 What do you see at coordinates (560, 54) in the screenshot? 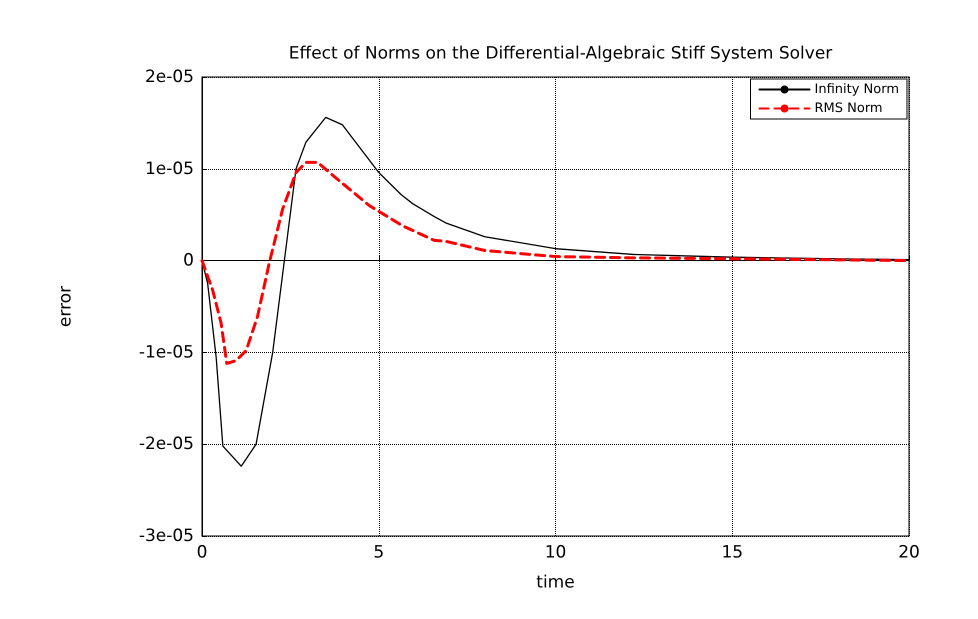
I see `chart-title: Effect of Norms on the Differential-Algebraic Stiff System Solver` at bounding box center [560, 54].